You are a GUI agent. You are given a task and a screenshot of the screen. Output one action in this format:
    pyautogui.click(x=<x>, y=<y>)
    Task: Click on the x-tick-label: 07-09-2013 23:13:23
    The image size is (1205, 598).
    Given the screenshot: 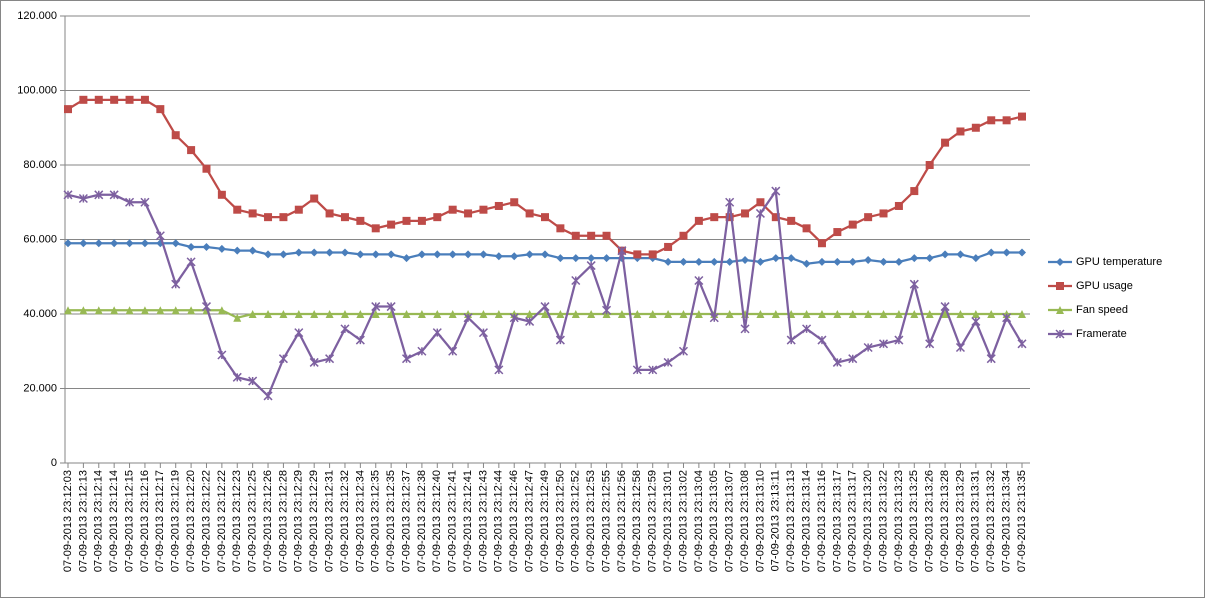 What is the action you would take?
    pyautogui.click(x=899, y=521)
    